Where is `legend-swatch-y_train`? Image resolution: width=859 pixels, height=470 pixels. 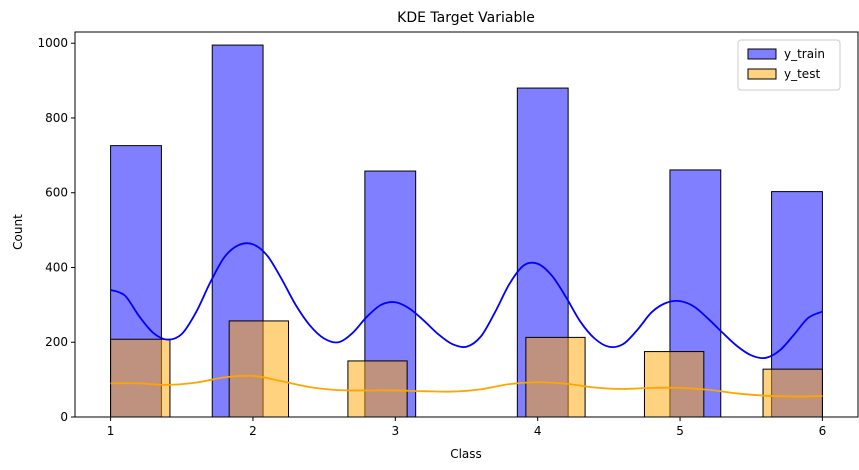 legend-swatch-y_train is located at coordinates (762, 54).